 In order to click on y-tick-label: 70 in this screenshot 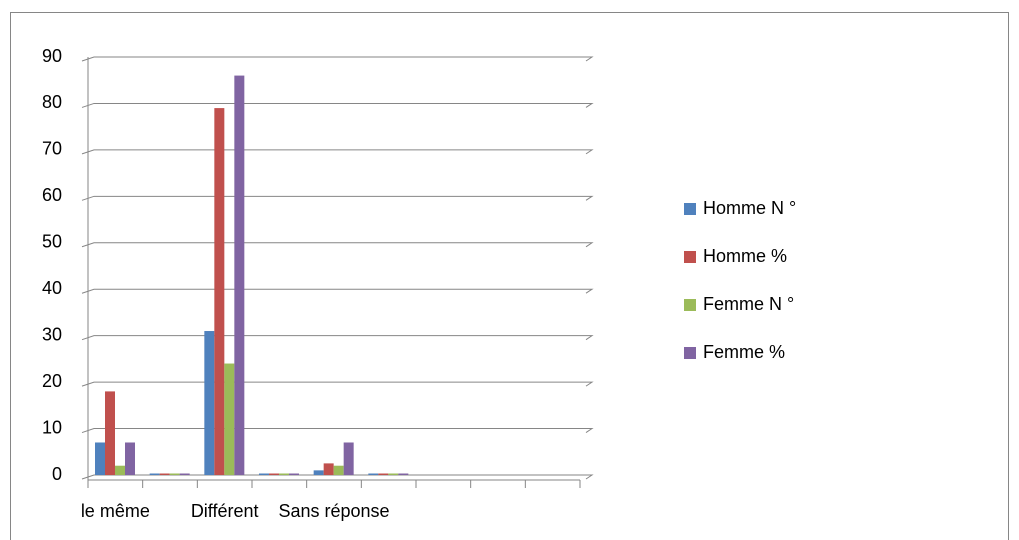, I will do `click(52, 149)`.